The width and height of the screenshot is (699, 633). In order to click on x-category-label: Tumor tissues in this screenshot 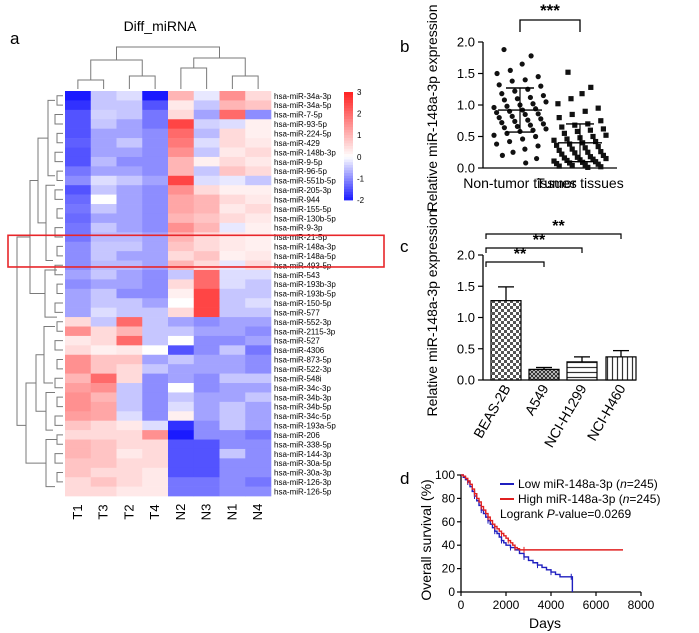, I will do `click(579, 183)`.